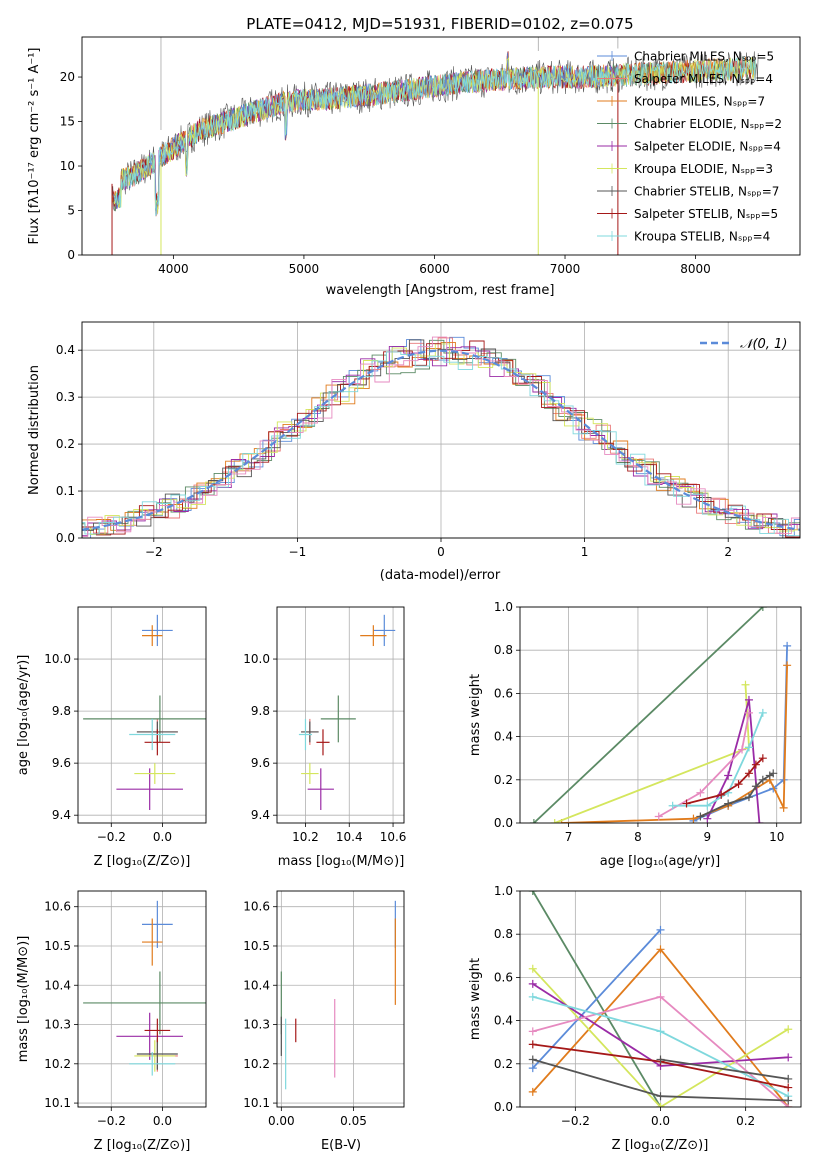 The image size is (819, 1170). Describe the element at coordinates (142, 1145) in the screenshot. I see `massZ-xlabel: Z [log₁₀(Z/Z⊙)]` at that location.